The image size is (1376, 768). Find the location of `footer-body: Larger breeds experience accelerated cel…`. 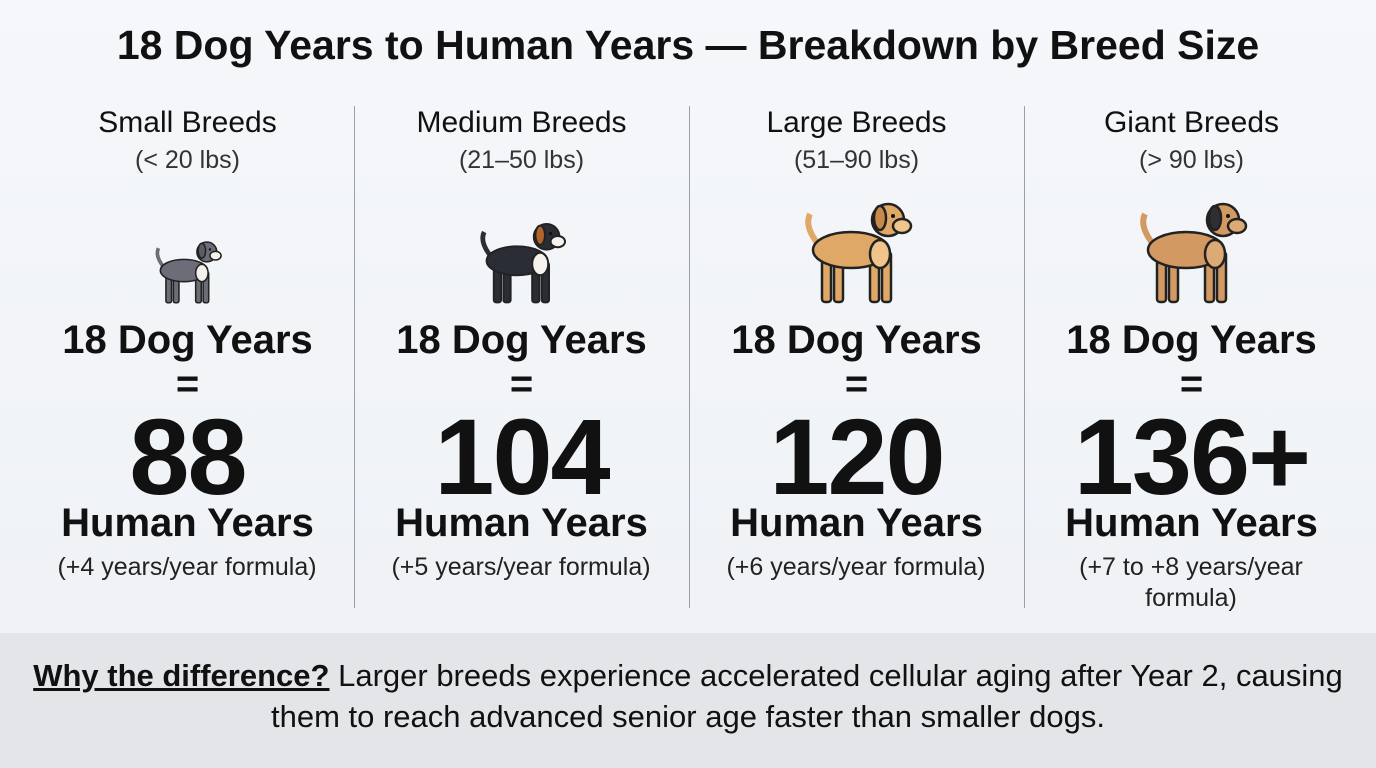

footer-body: Larger breeds experience accelerated cel… is located at coordinates (806, 696).